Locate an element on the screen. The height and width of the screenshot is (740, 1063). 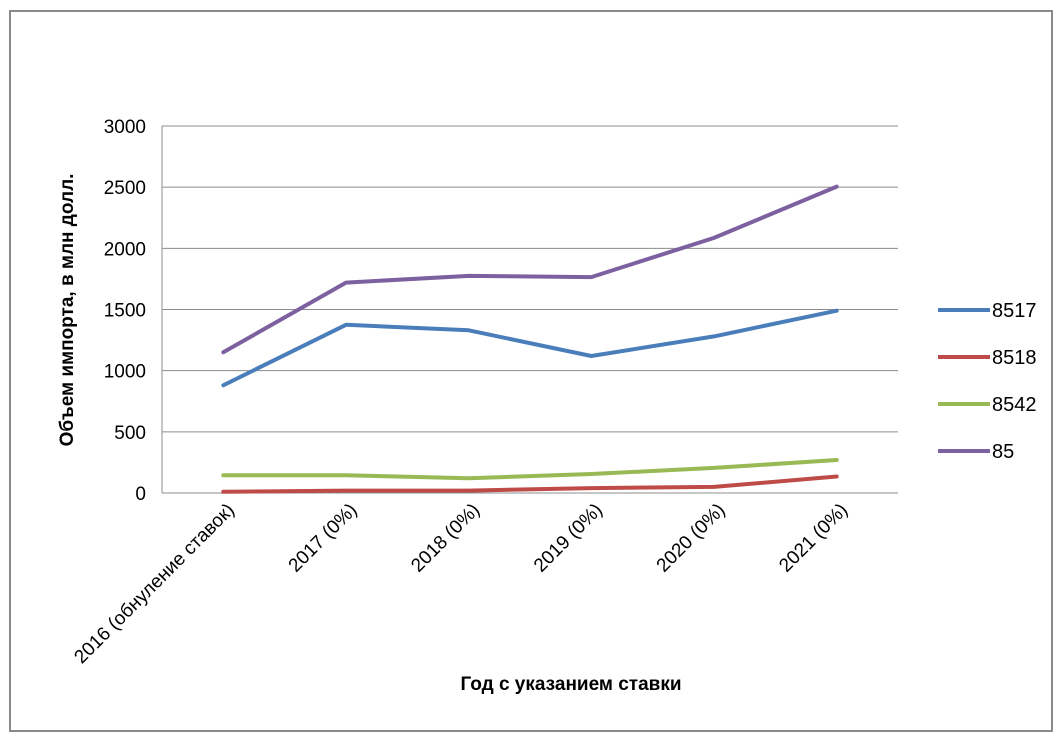
y-tick-label-2000: 2000 is located at coordinates (125, 249).